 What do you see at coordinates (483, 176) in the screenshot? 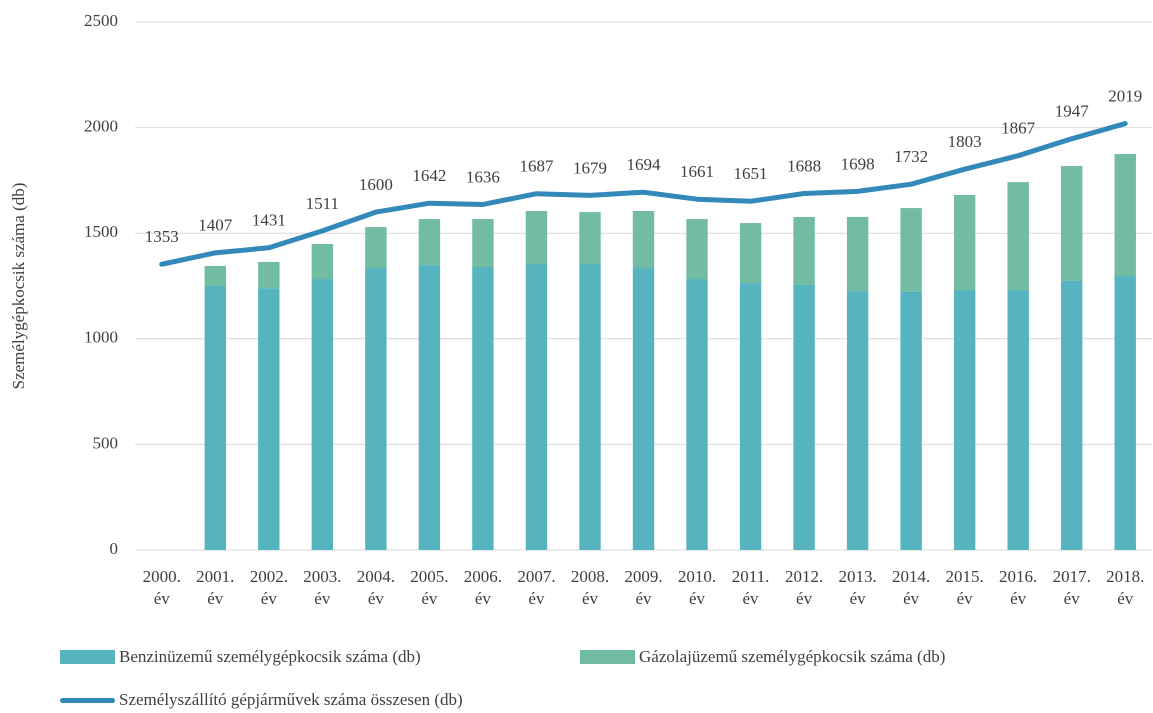
I see `data-label: 1636` at bounding box center [483, 176].